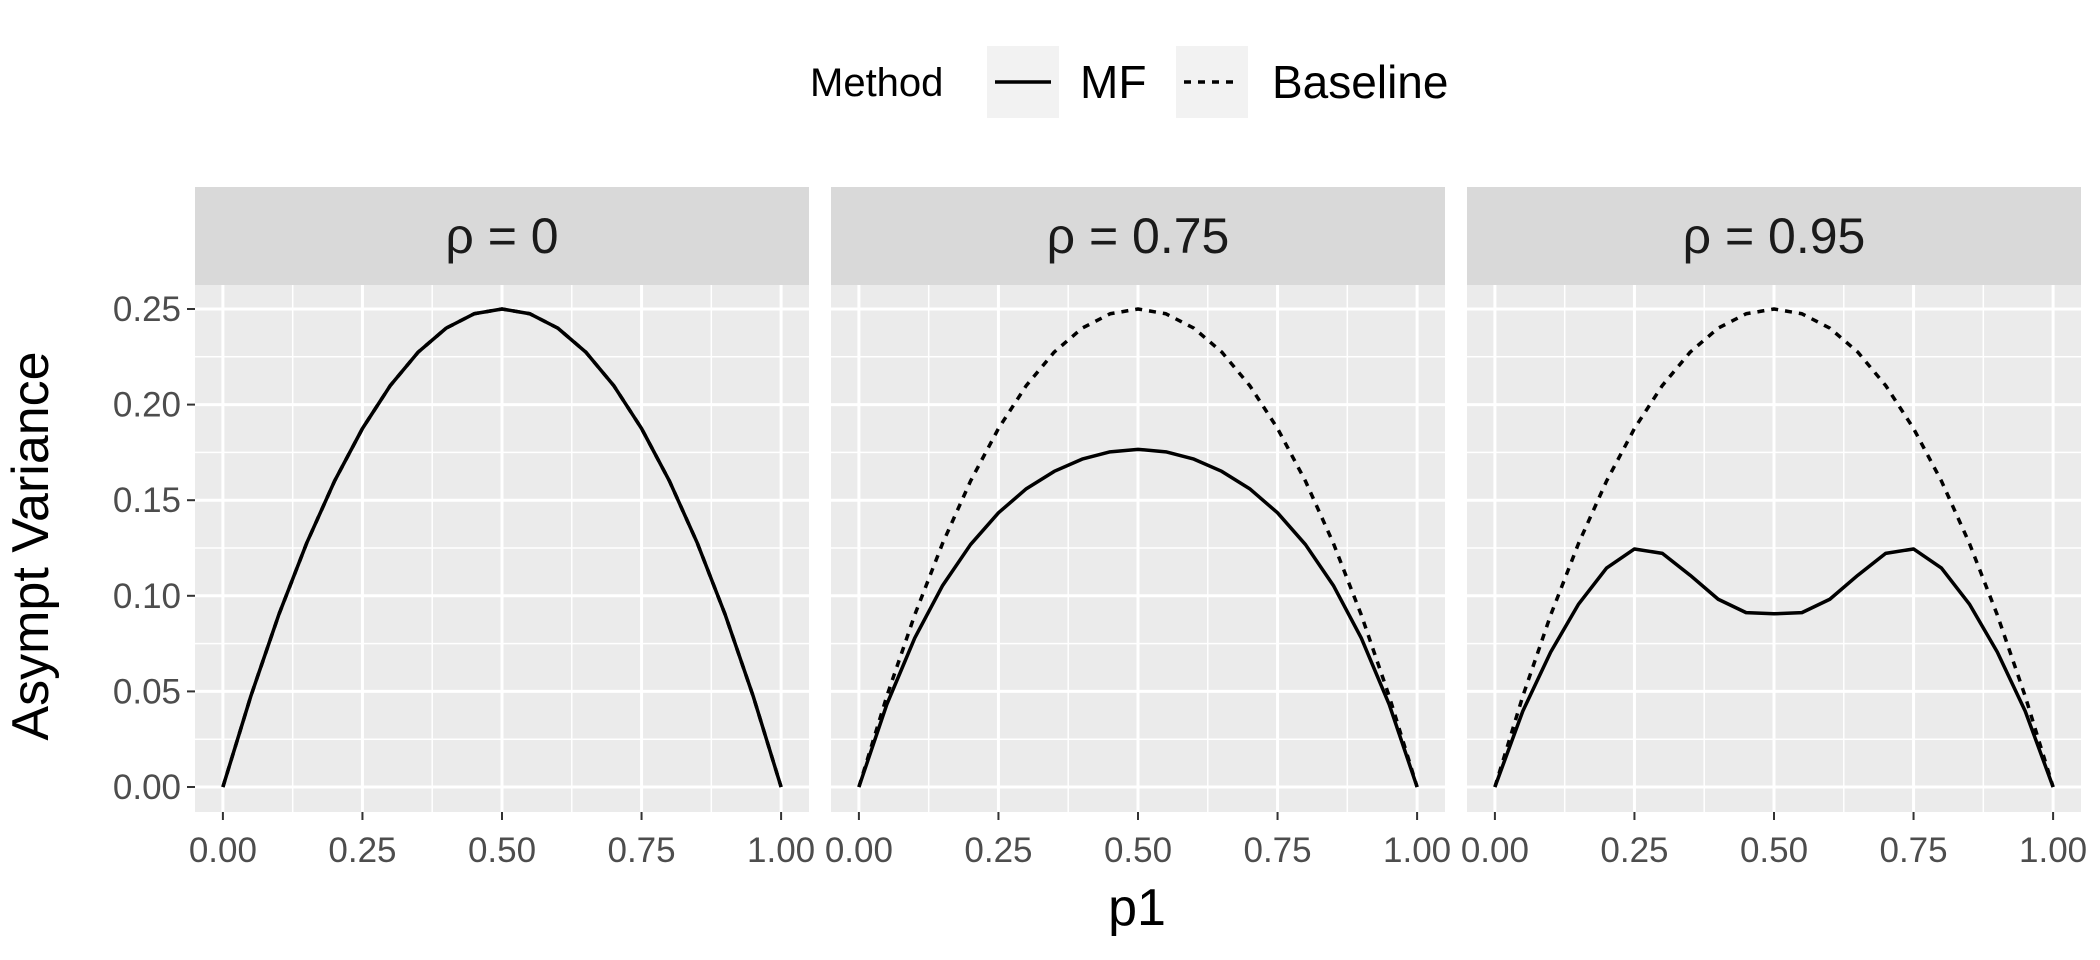  Describe the element at coordinates (1113, 82) in the screenshot. I see `legend-label: MF` at that location.